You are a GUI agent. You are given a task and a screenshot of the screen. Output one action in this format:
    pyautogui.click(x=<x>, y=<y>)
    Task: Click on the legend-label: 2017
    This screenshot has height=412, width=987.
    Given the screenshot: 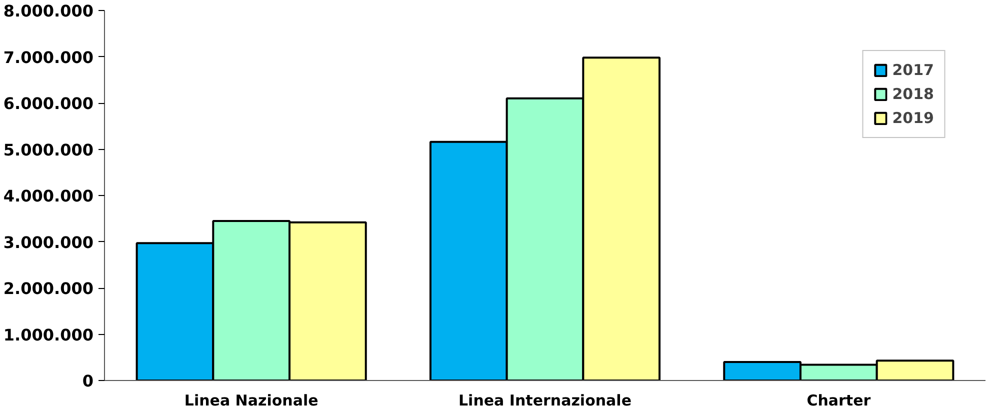 What is the action you would take?
    pyautogui.click(x=913, y=70)
    